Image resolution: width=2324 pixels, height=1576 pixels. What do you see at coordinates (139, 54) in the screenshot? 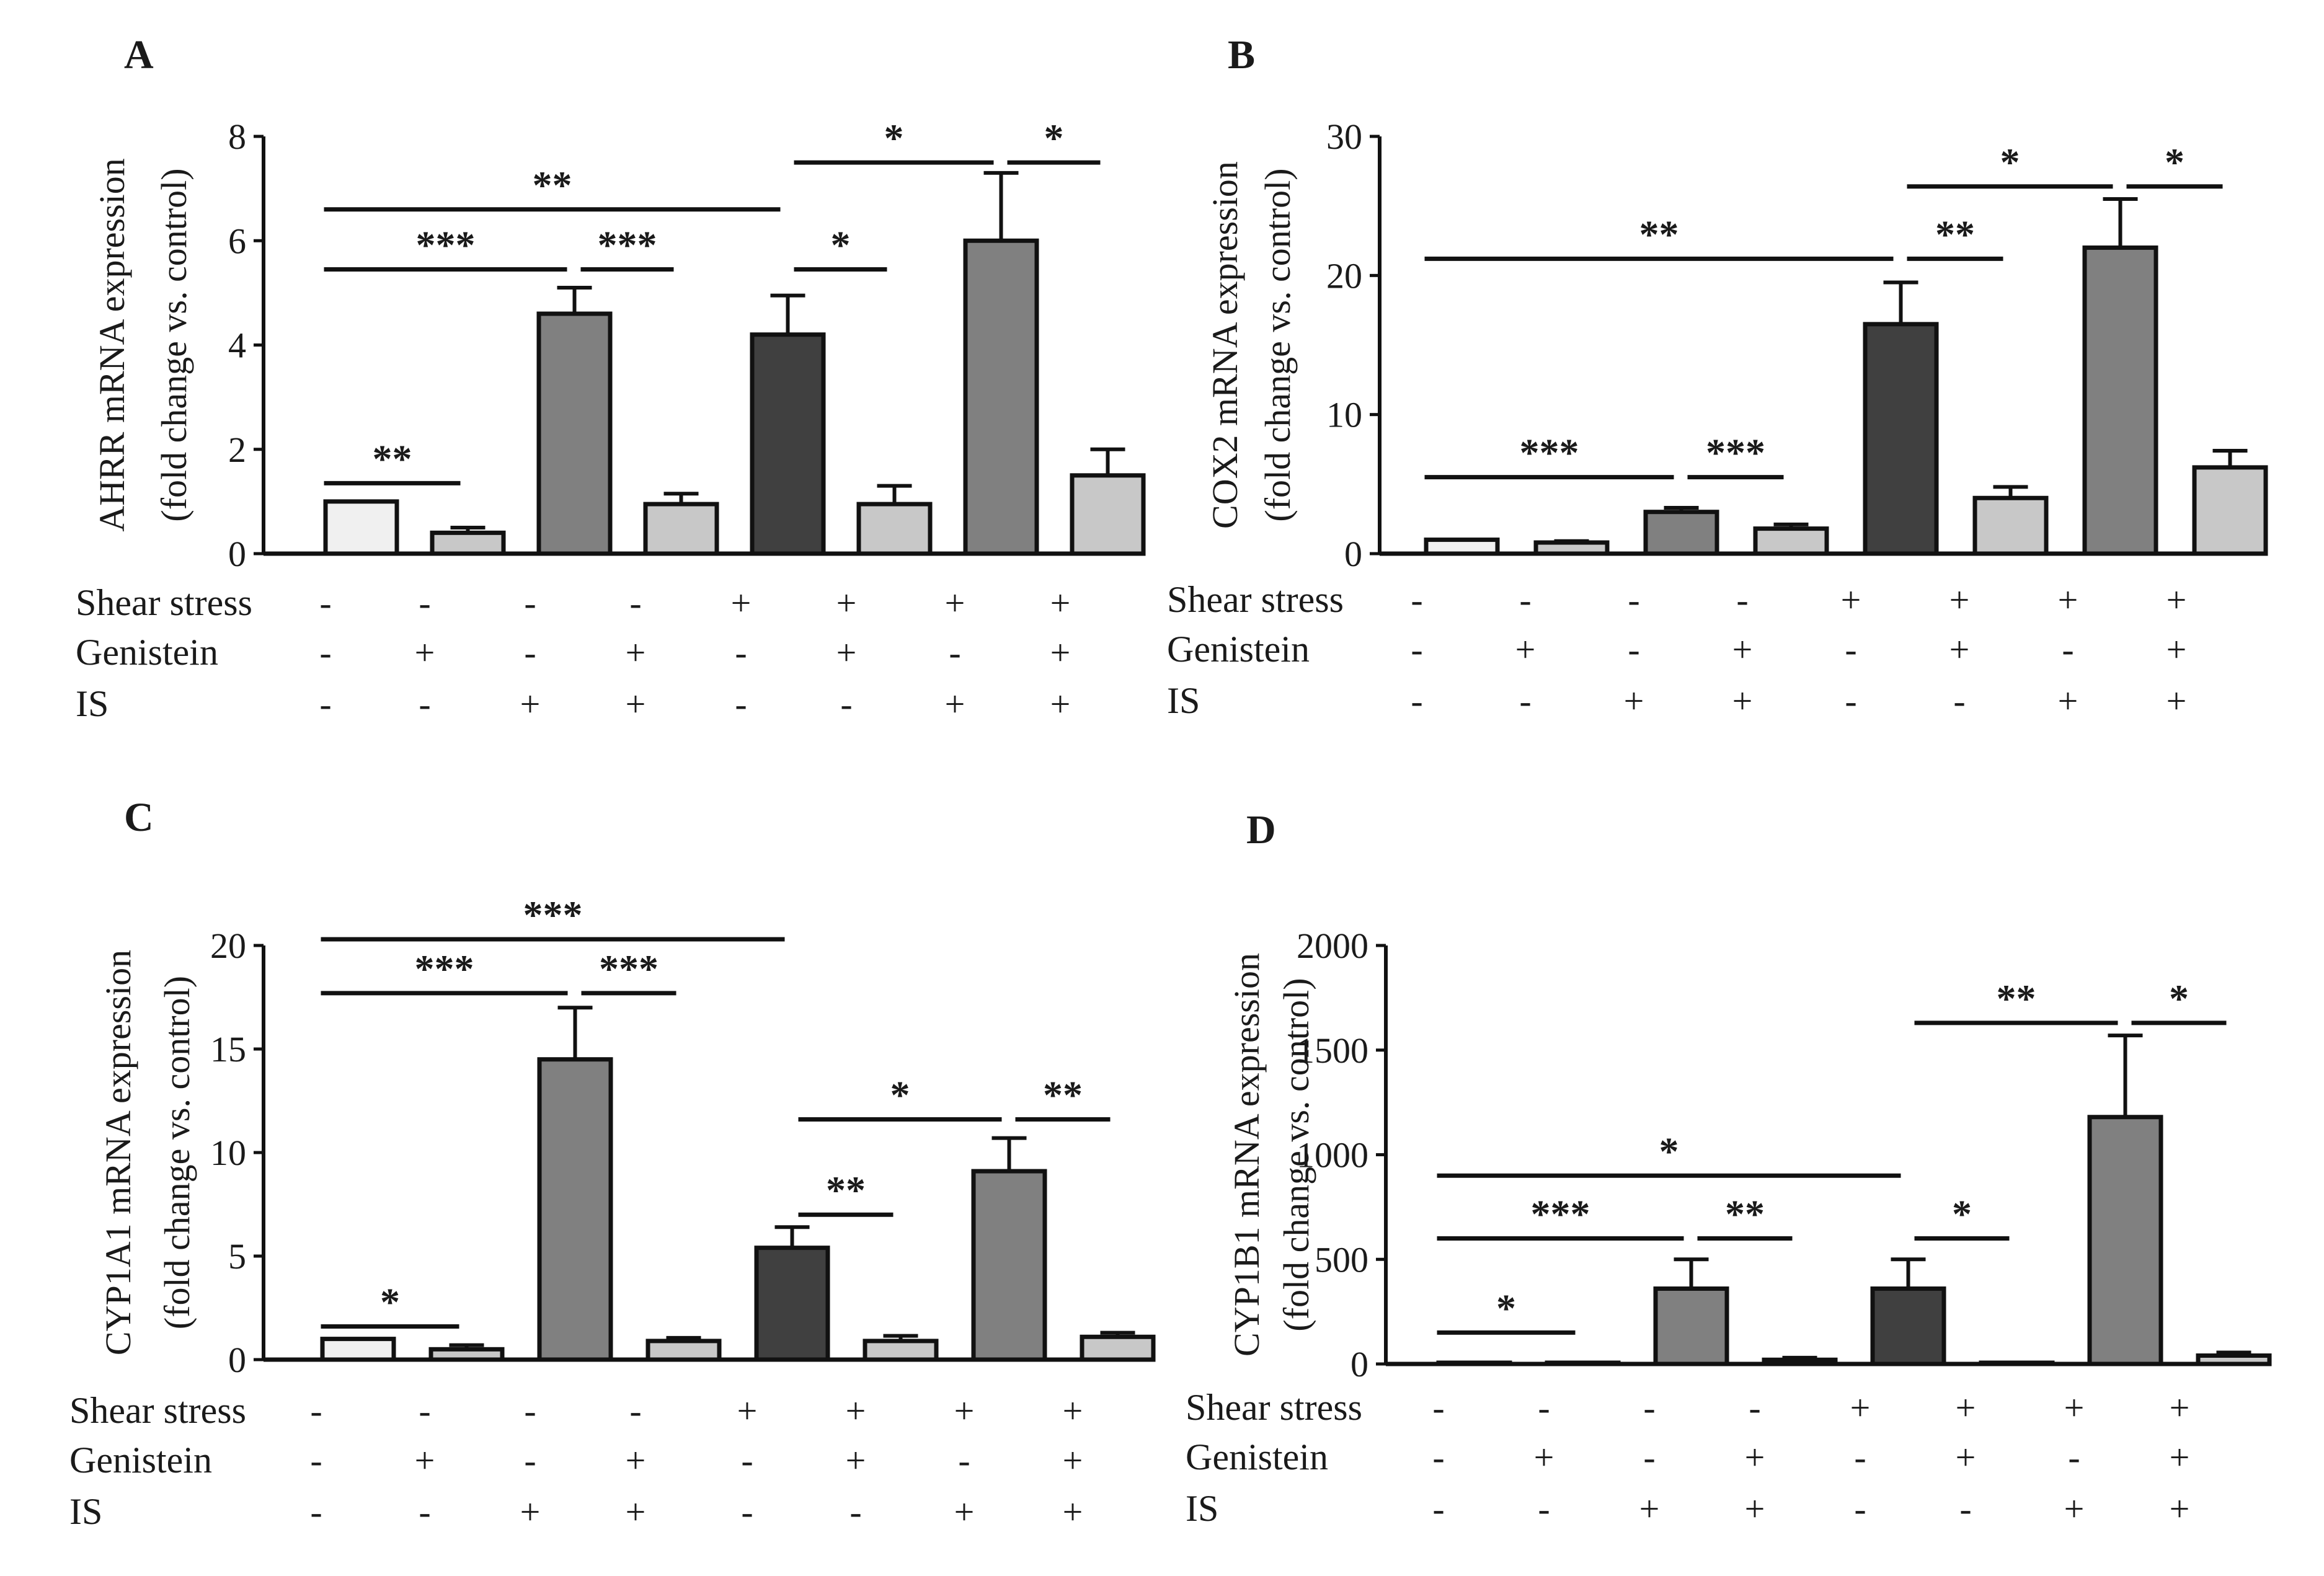
I see `panel-letter: A` at bounding box center [139, 54].